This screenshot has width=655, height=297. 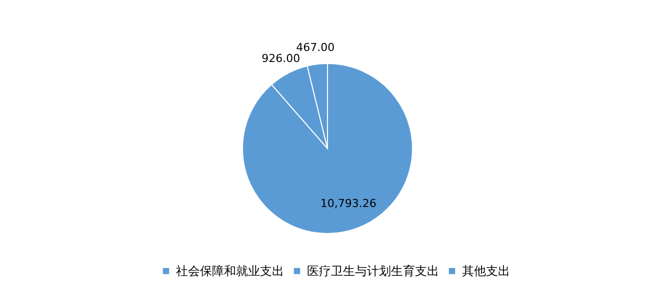 What do you see at coordinates (373, 271) in the screenshot?
I see `legend-label: 医疗卫生与计划生育支出` at bounding box center [373, 271].